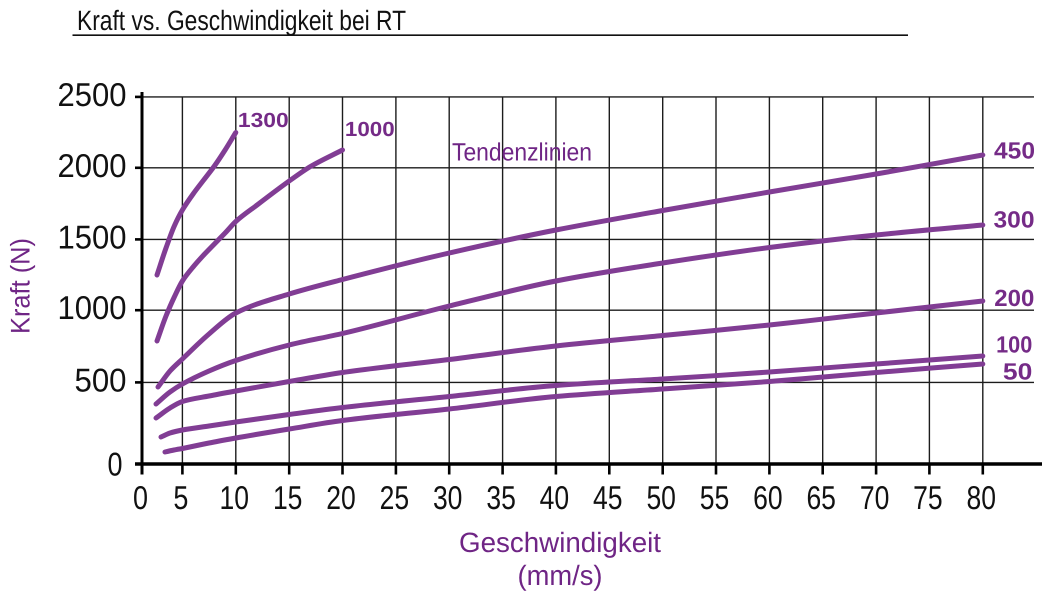 The image size is (1057, 606). I want to click on svg-text: 40, so click(555, 497).